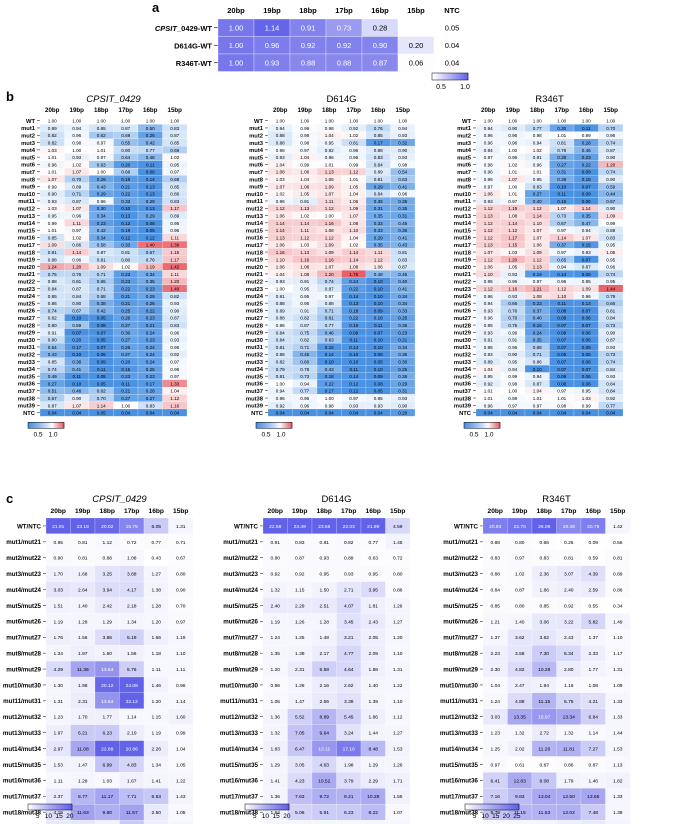 The image size is (685, 824). Describe the element at coordinates (329, 215) in the screenshot. I see `cell-value-b: 1.00` at that location.